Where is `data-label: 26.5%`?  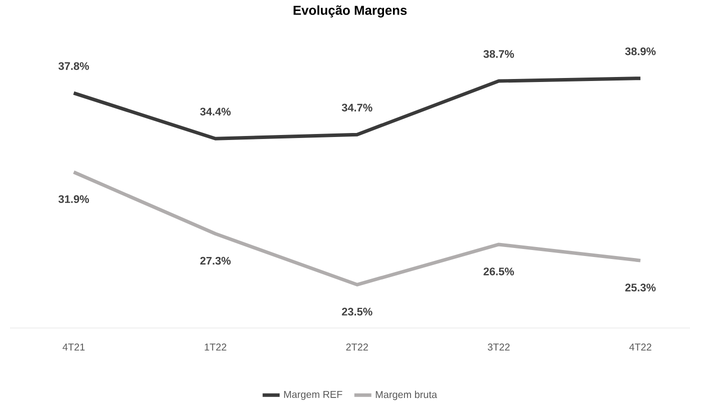
data-label: 26.5% is located at coordinates (499, 272).